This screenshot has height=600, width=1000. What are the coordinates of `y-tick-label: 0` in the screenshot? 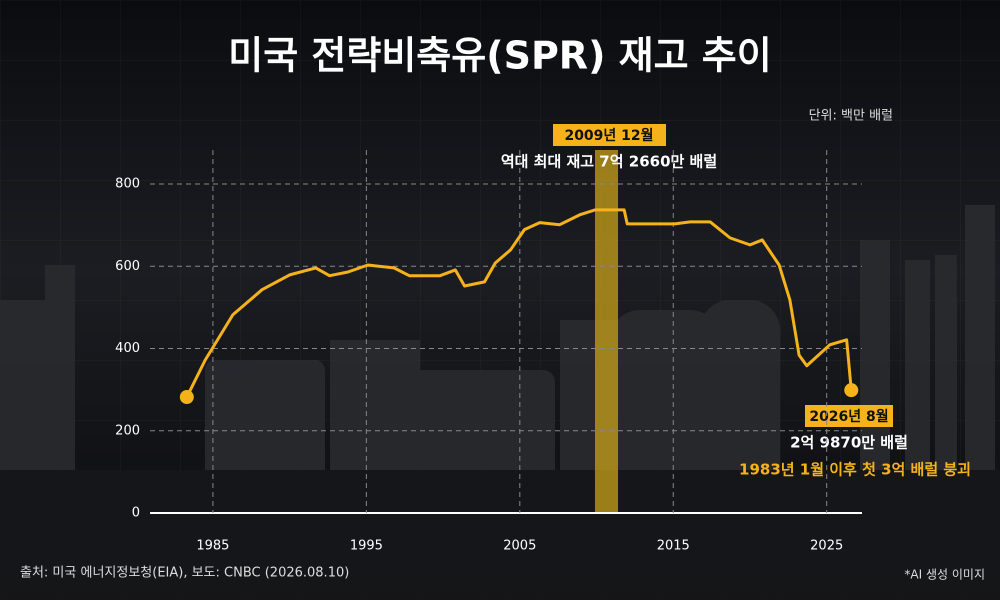 It's located at (136, 513).